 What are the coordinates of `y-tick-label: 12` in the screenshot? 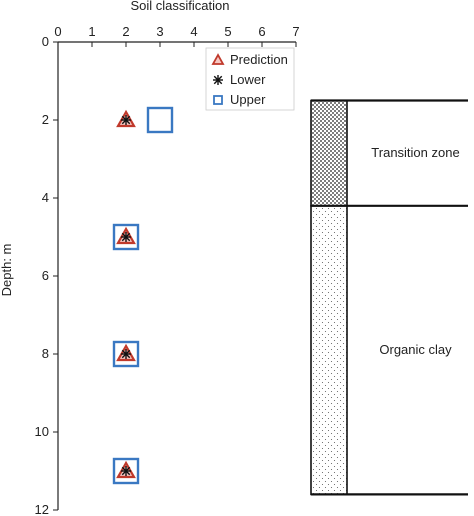 It's located at (42, 509).